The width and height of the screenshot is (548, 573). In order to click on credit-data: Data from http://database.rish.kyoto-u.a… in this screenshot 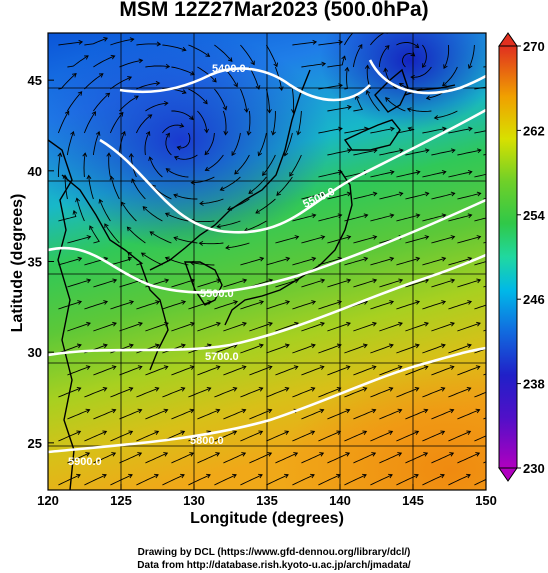, I will do `click(274, 565)`.